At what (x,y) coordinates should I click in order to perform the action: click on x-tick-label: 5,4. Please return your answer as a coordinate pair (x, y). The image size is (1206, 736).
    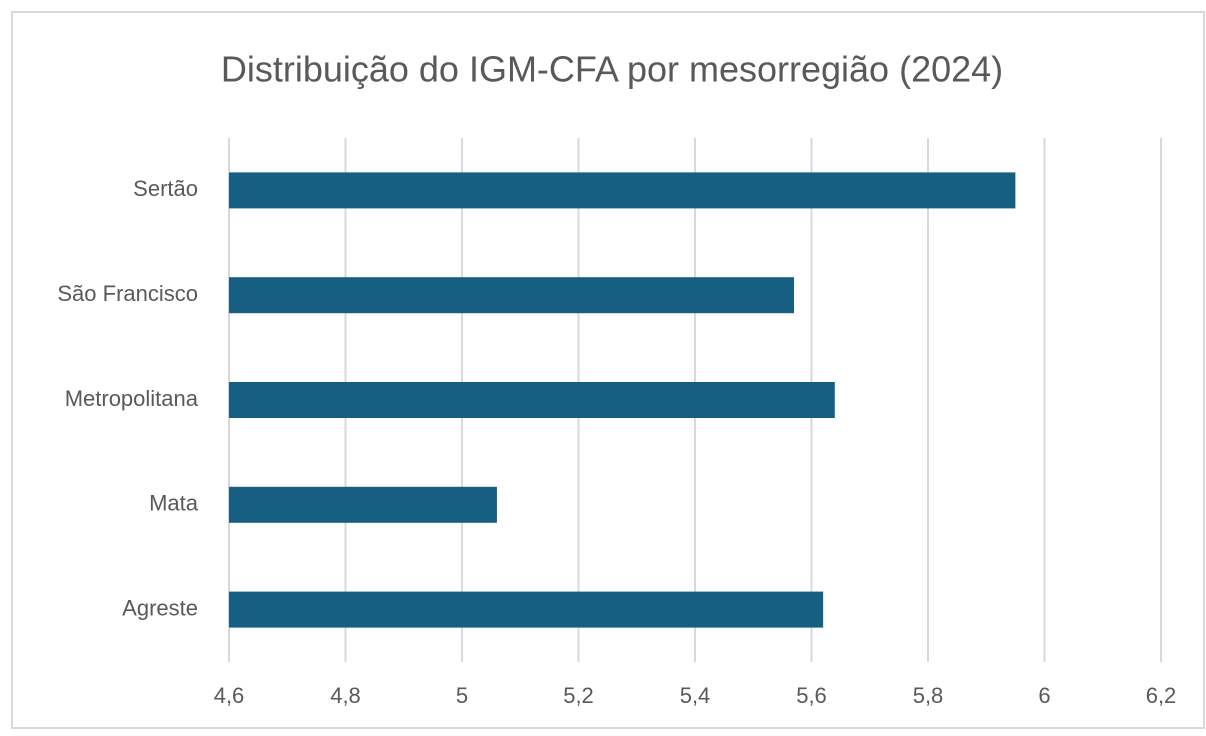
    Looking at the image, I should click on (695, 695).